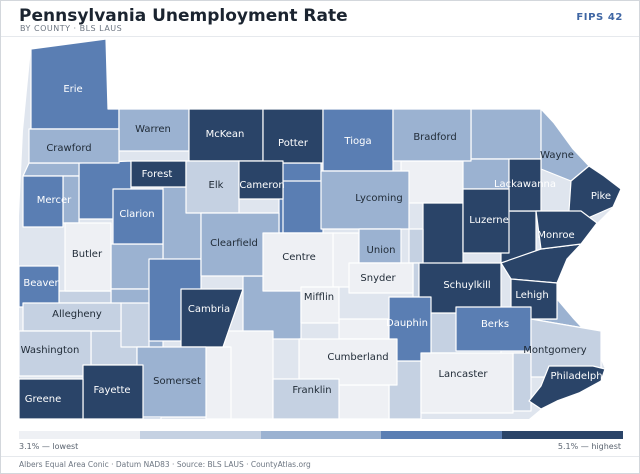  I want to click on county-label-washington: Washington, so click(50, 350).